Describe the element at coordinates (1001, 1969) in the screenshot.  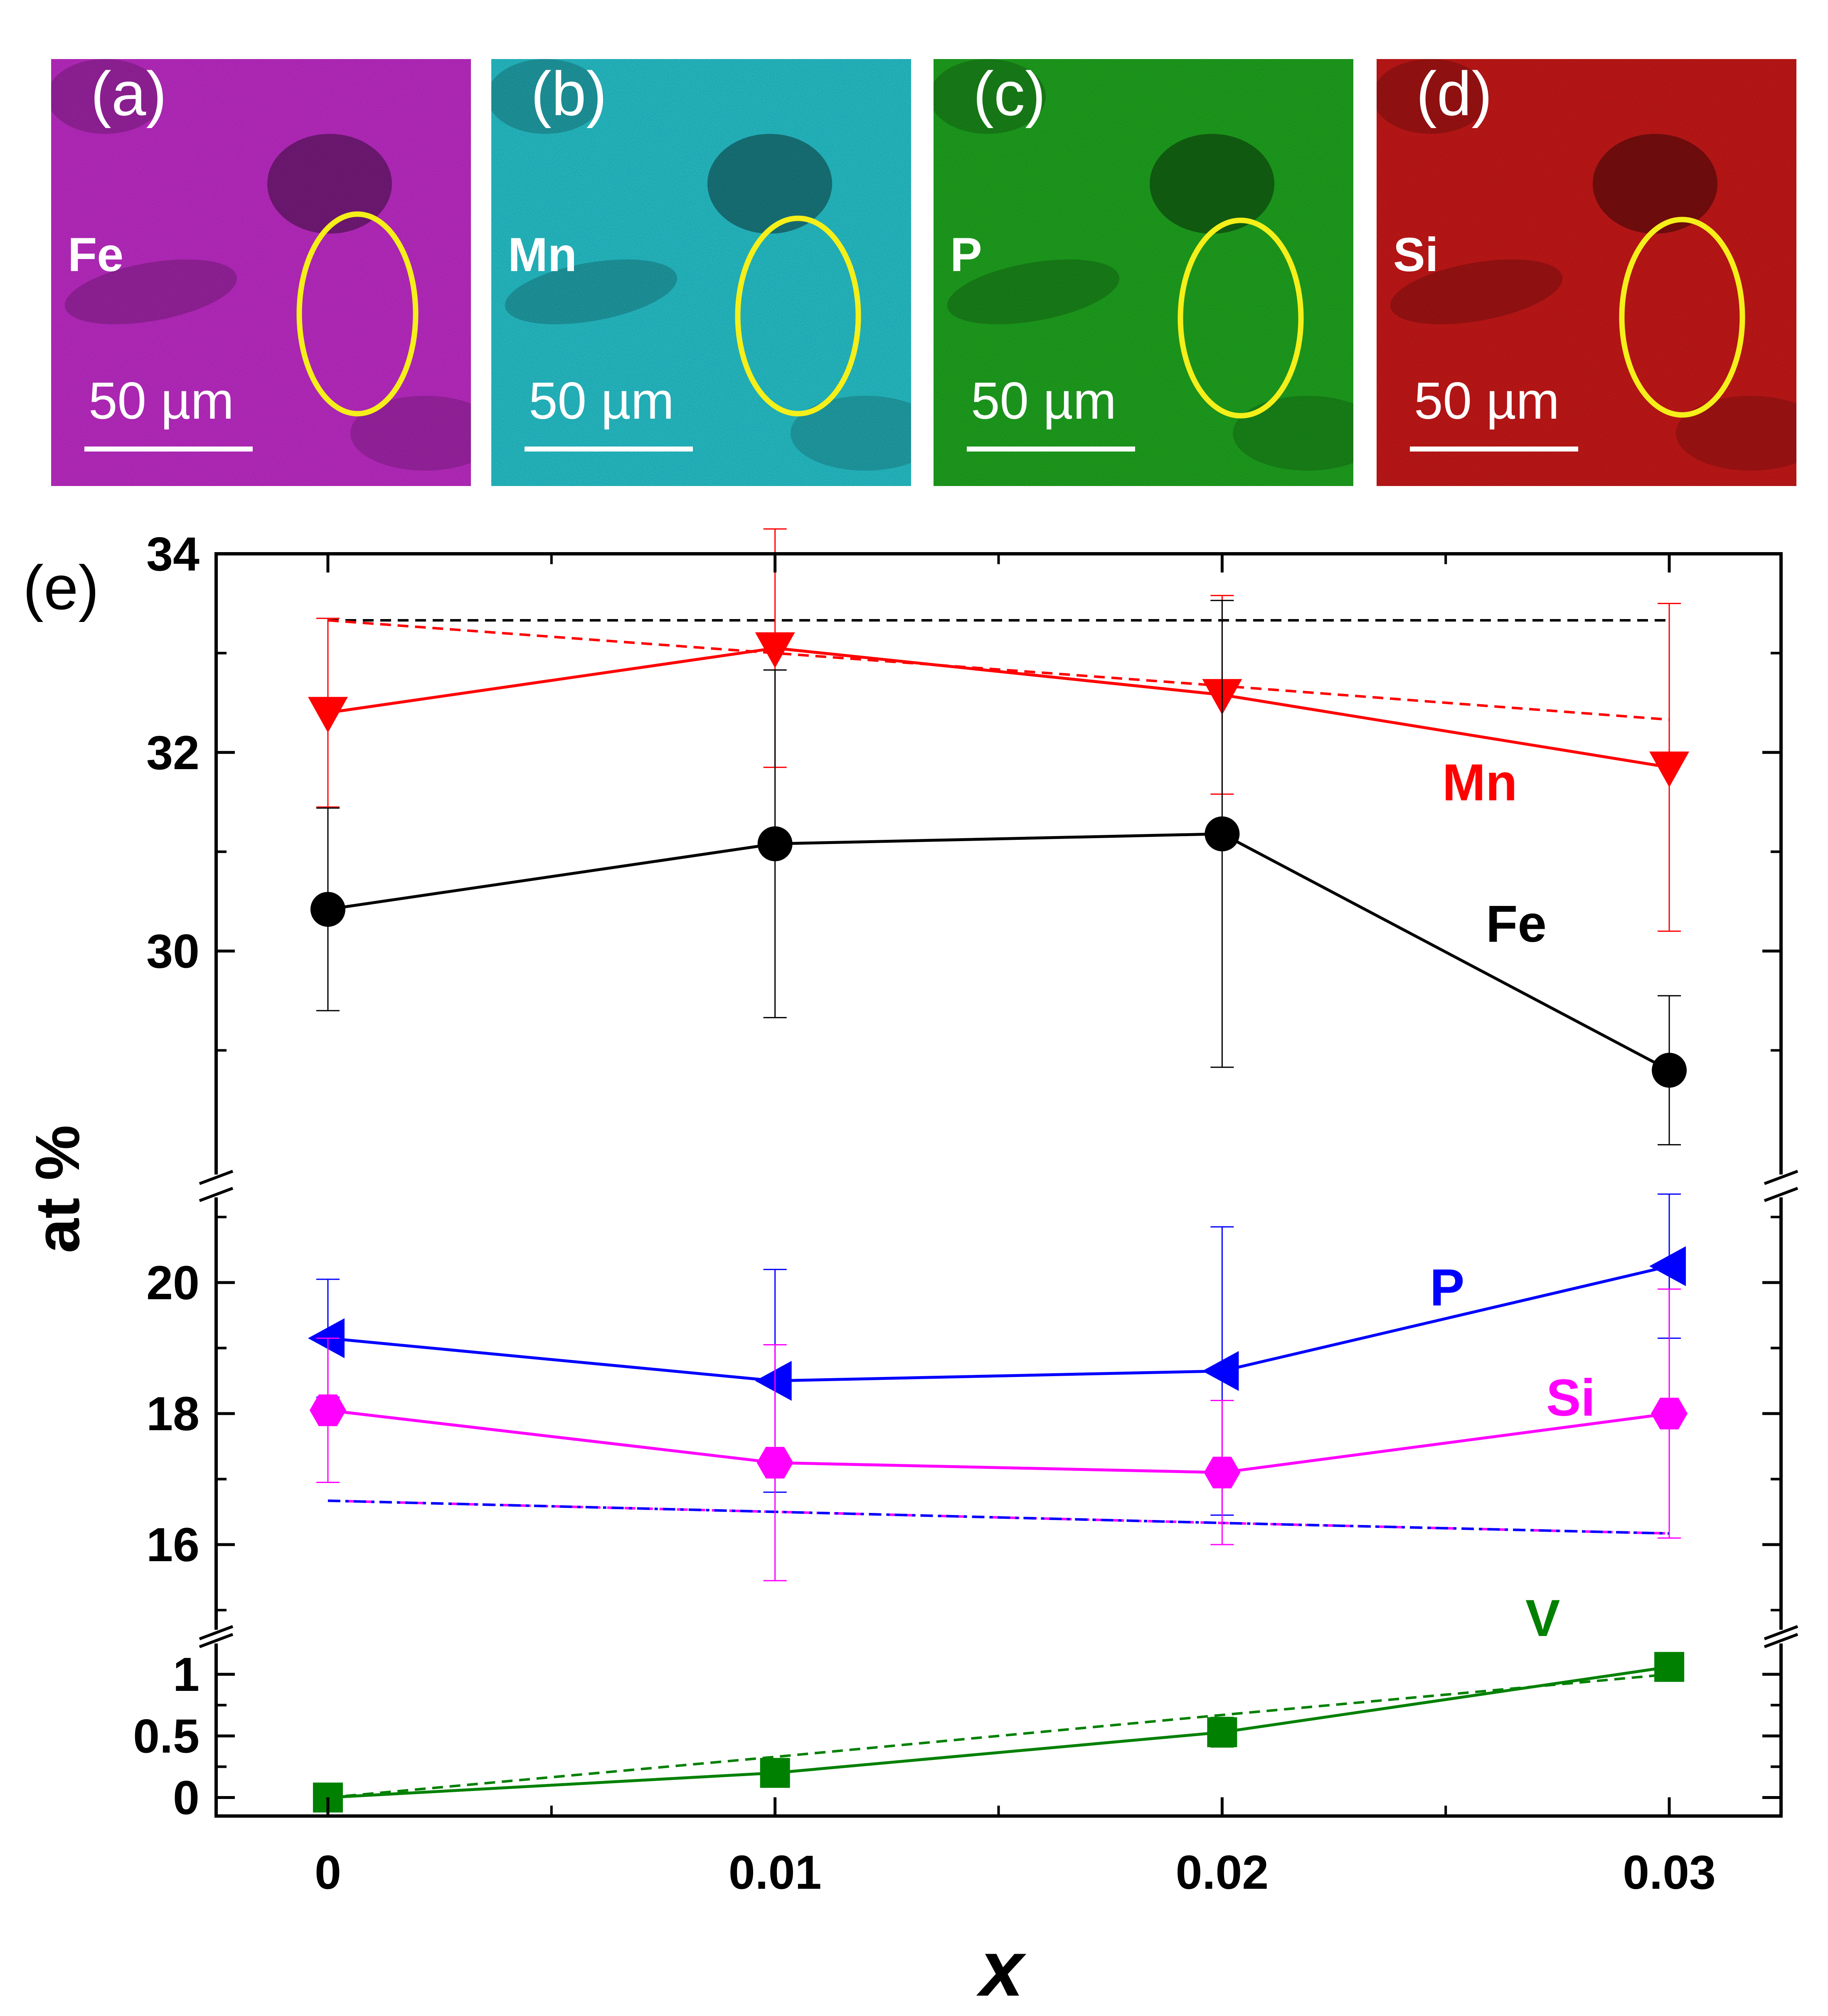
I see `x-axis-label: x` at that location.